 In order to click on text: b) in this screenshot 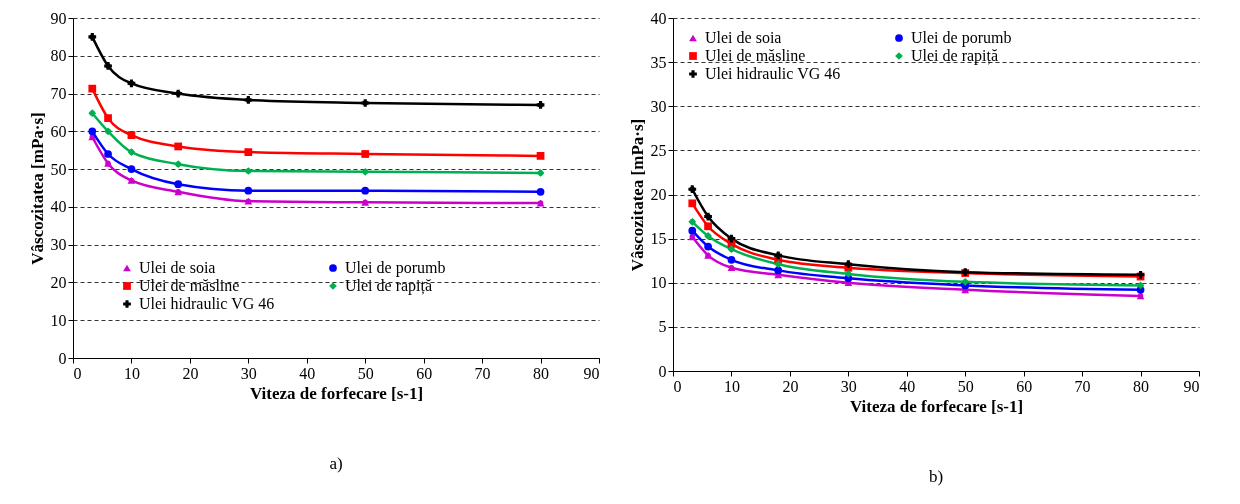, I will do `click(936, 476)`.